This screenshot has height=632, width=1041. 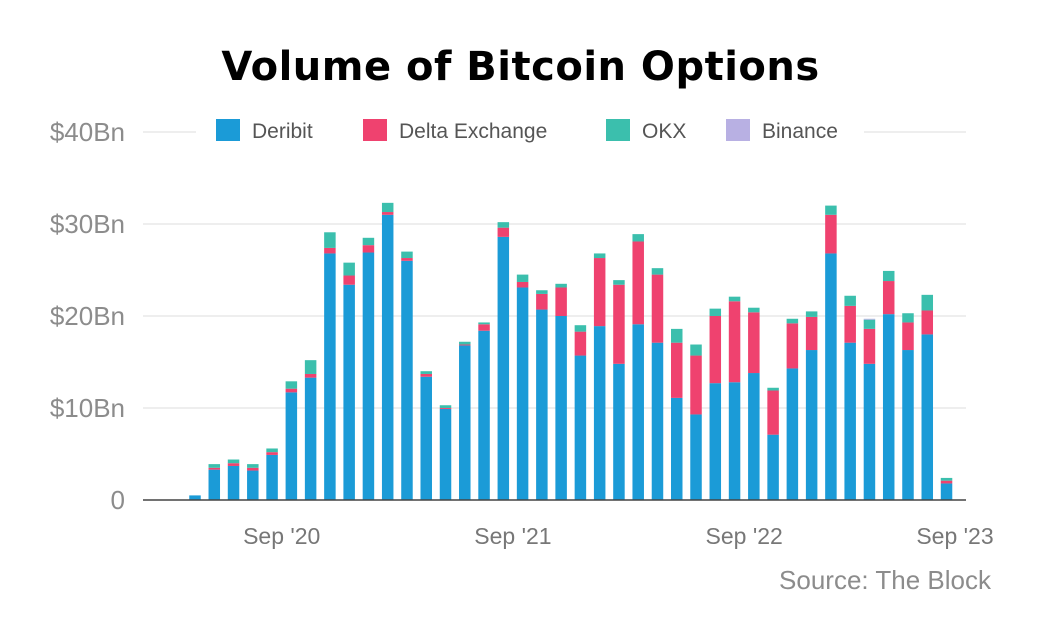 What do you see at coordinates (281, 536) in the screenshot?
I see `x-tick-label: Sep '20` at bounding box center [281, 536].